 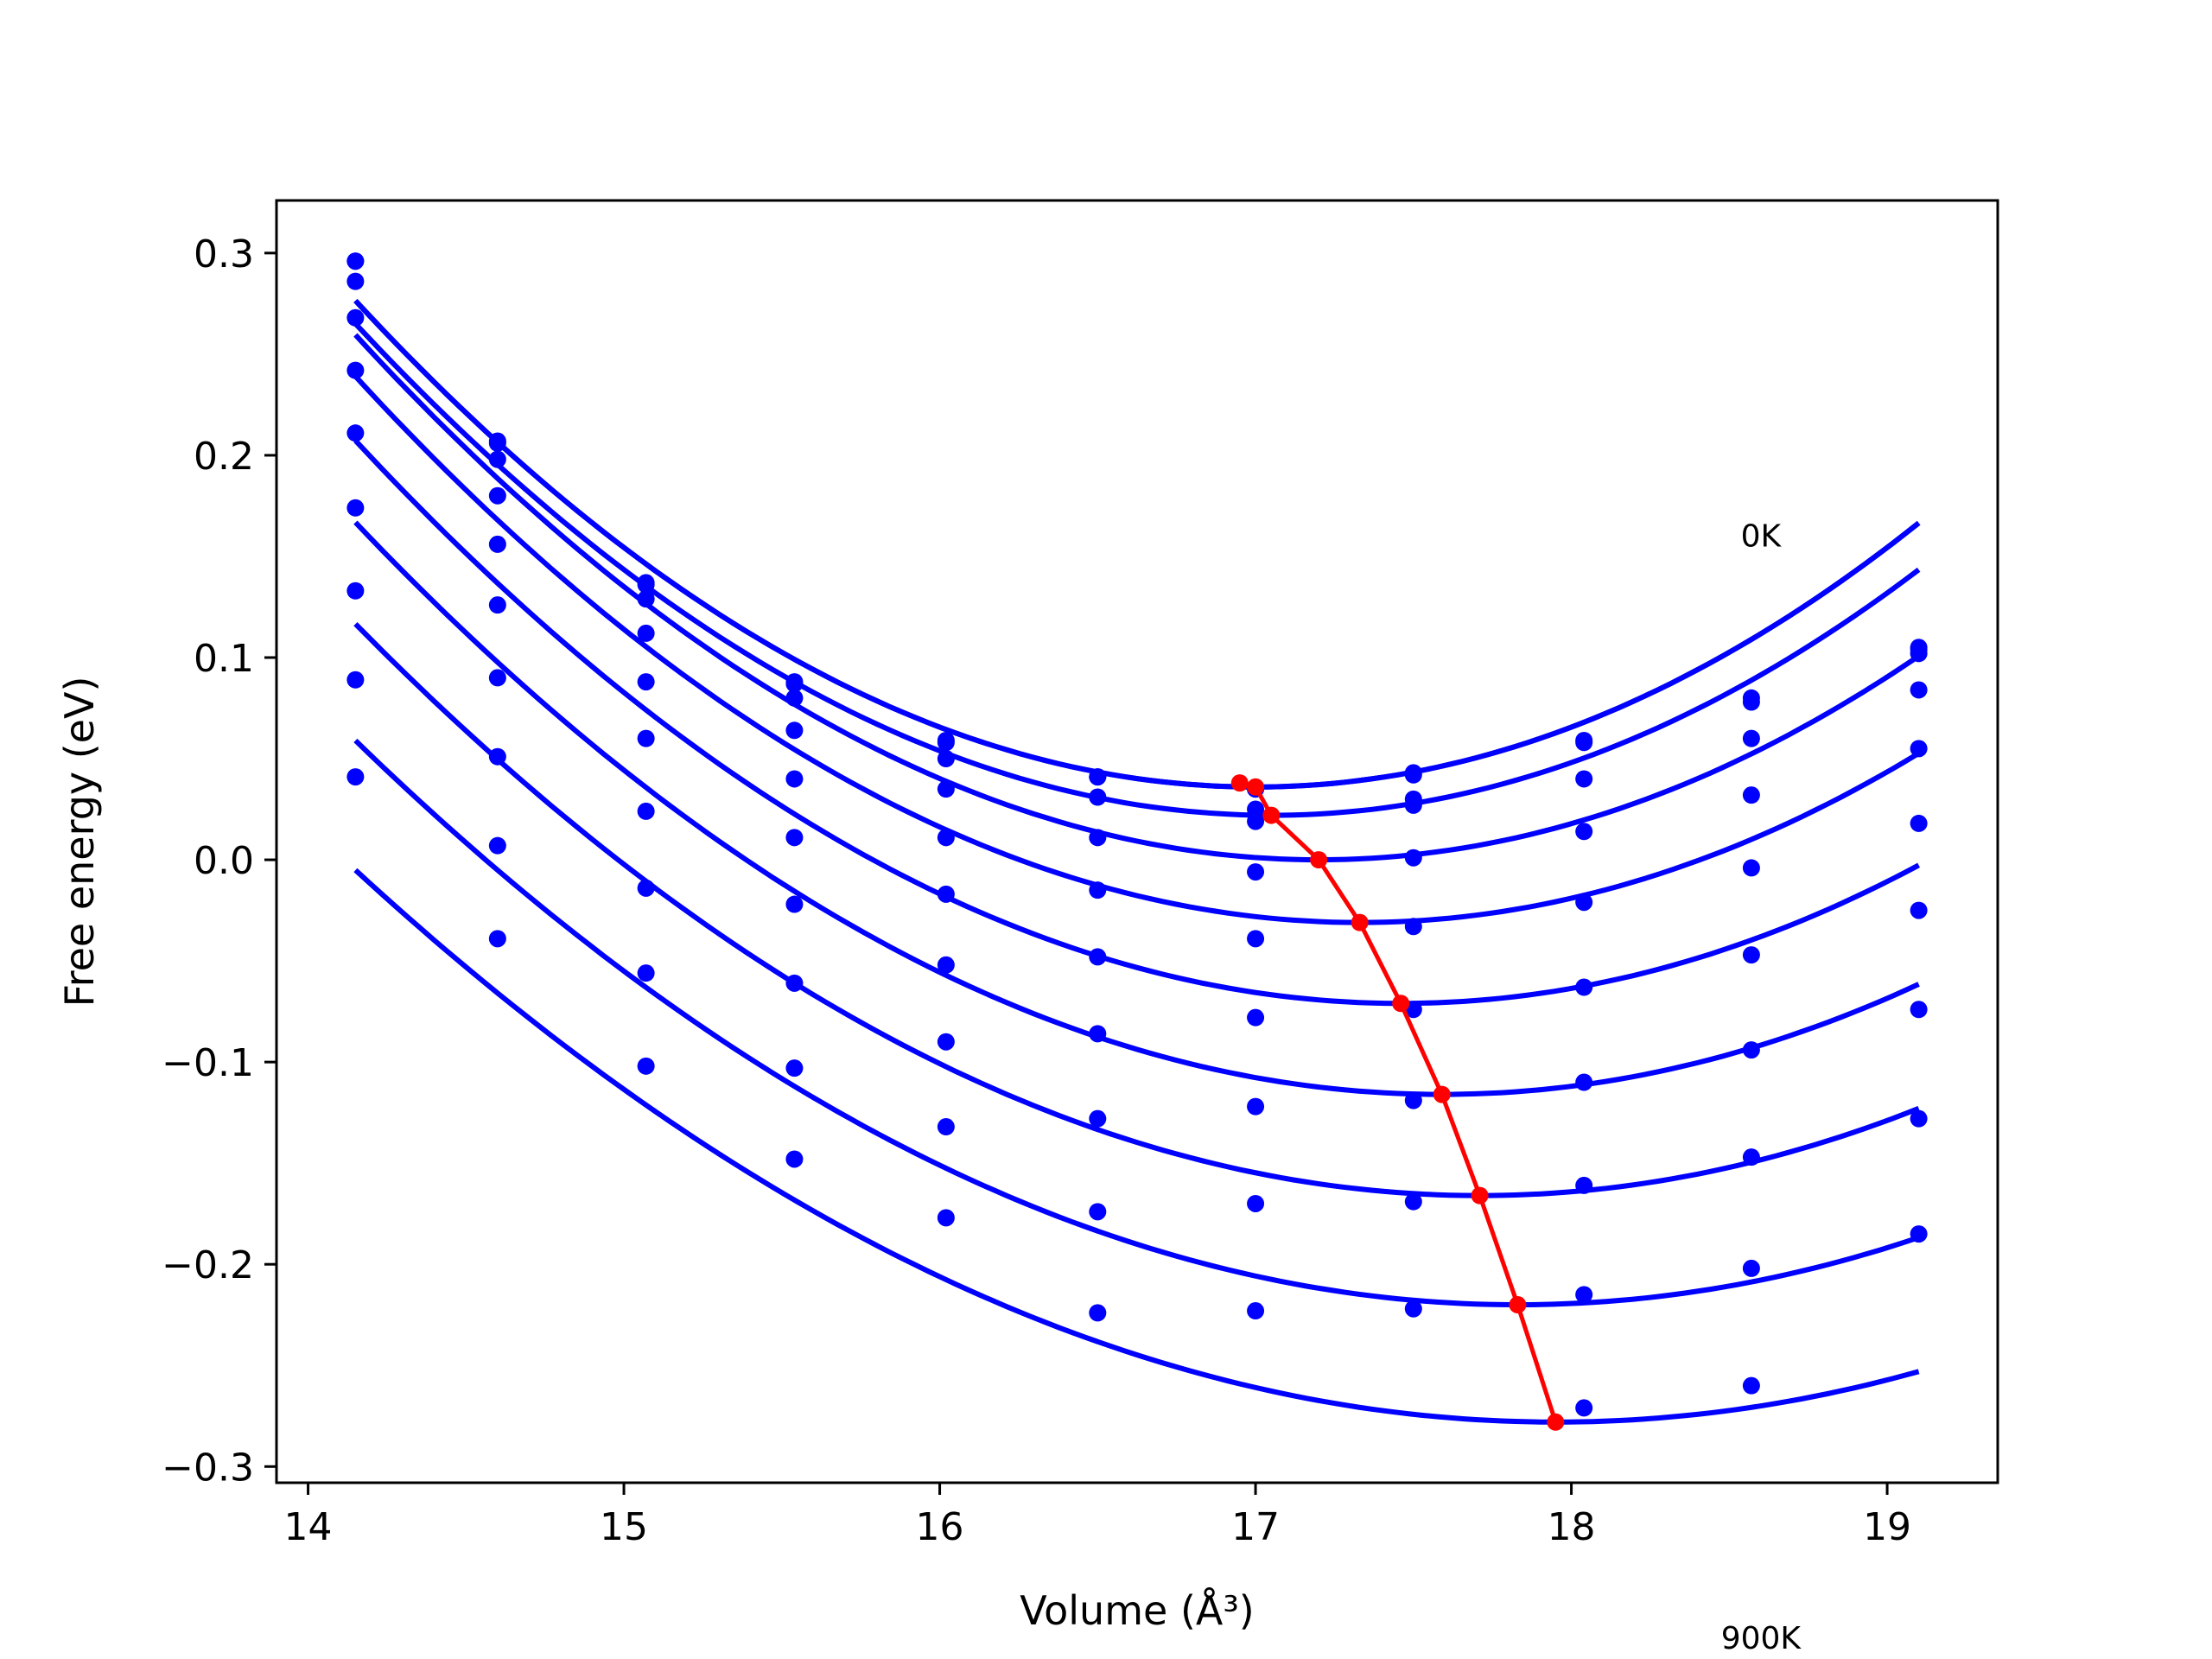 What do you see at coordinates (1398, 1101) in the screenshot?
I see `minima-curve` at bounding box center [1398, 1101].